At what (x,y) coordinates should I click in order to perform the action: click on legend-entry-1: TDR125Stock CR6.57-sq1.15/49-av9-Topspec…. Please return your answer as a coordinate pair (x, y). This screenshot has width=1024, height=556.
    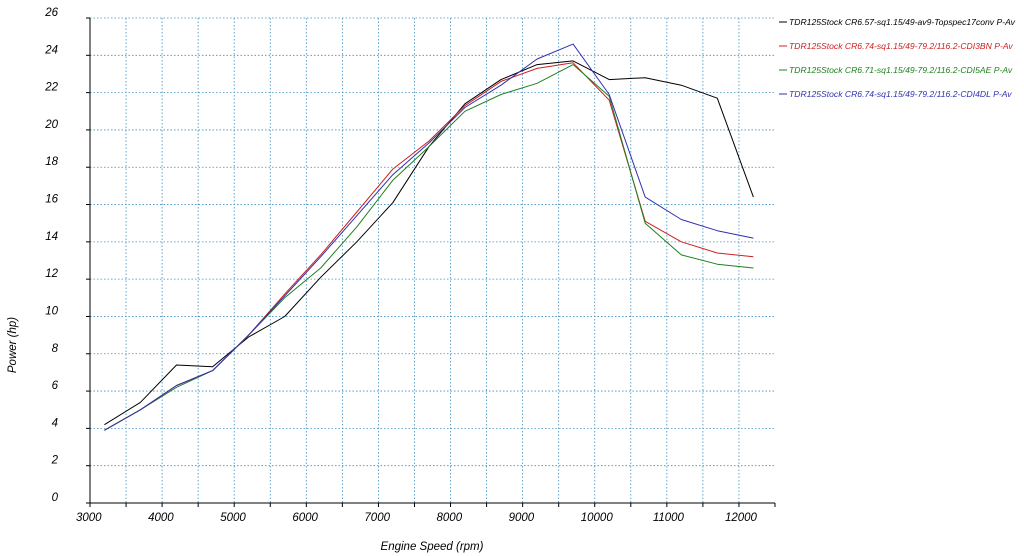
    Looking at the image, I should click on (902, 22).